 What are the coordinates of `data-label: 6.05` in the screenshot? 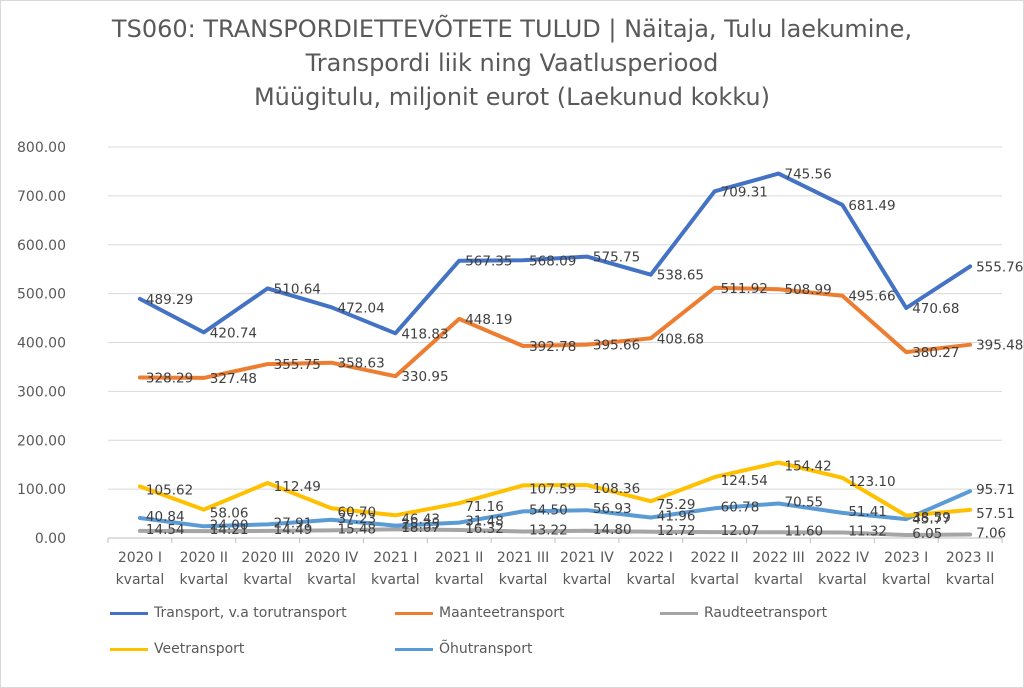 It's located at (927, 534).